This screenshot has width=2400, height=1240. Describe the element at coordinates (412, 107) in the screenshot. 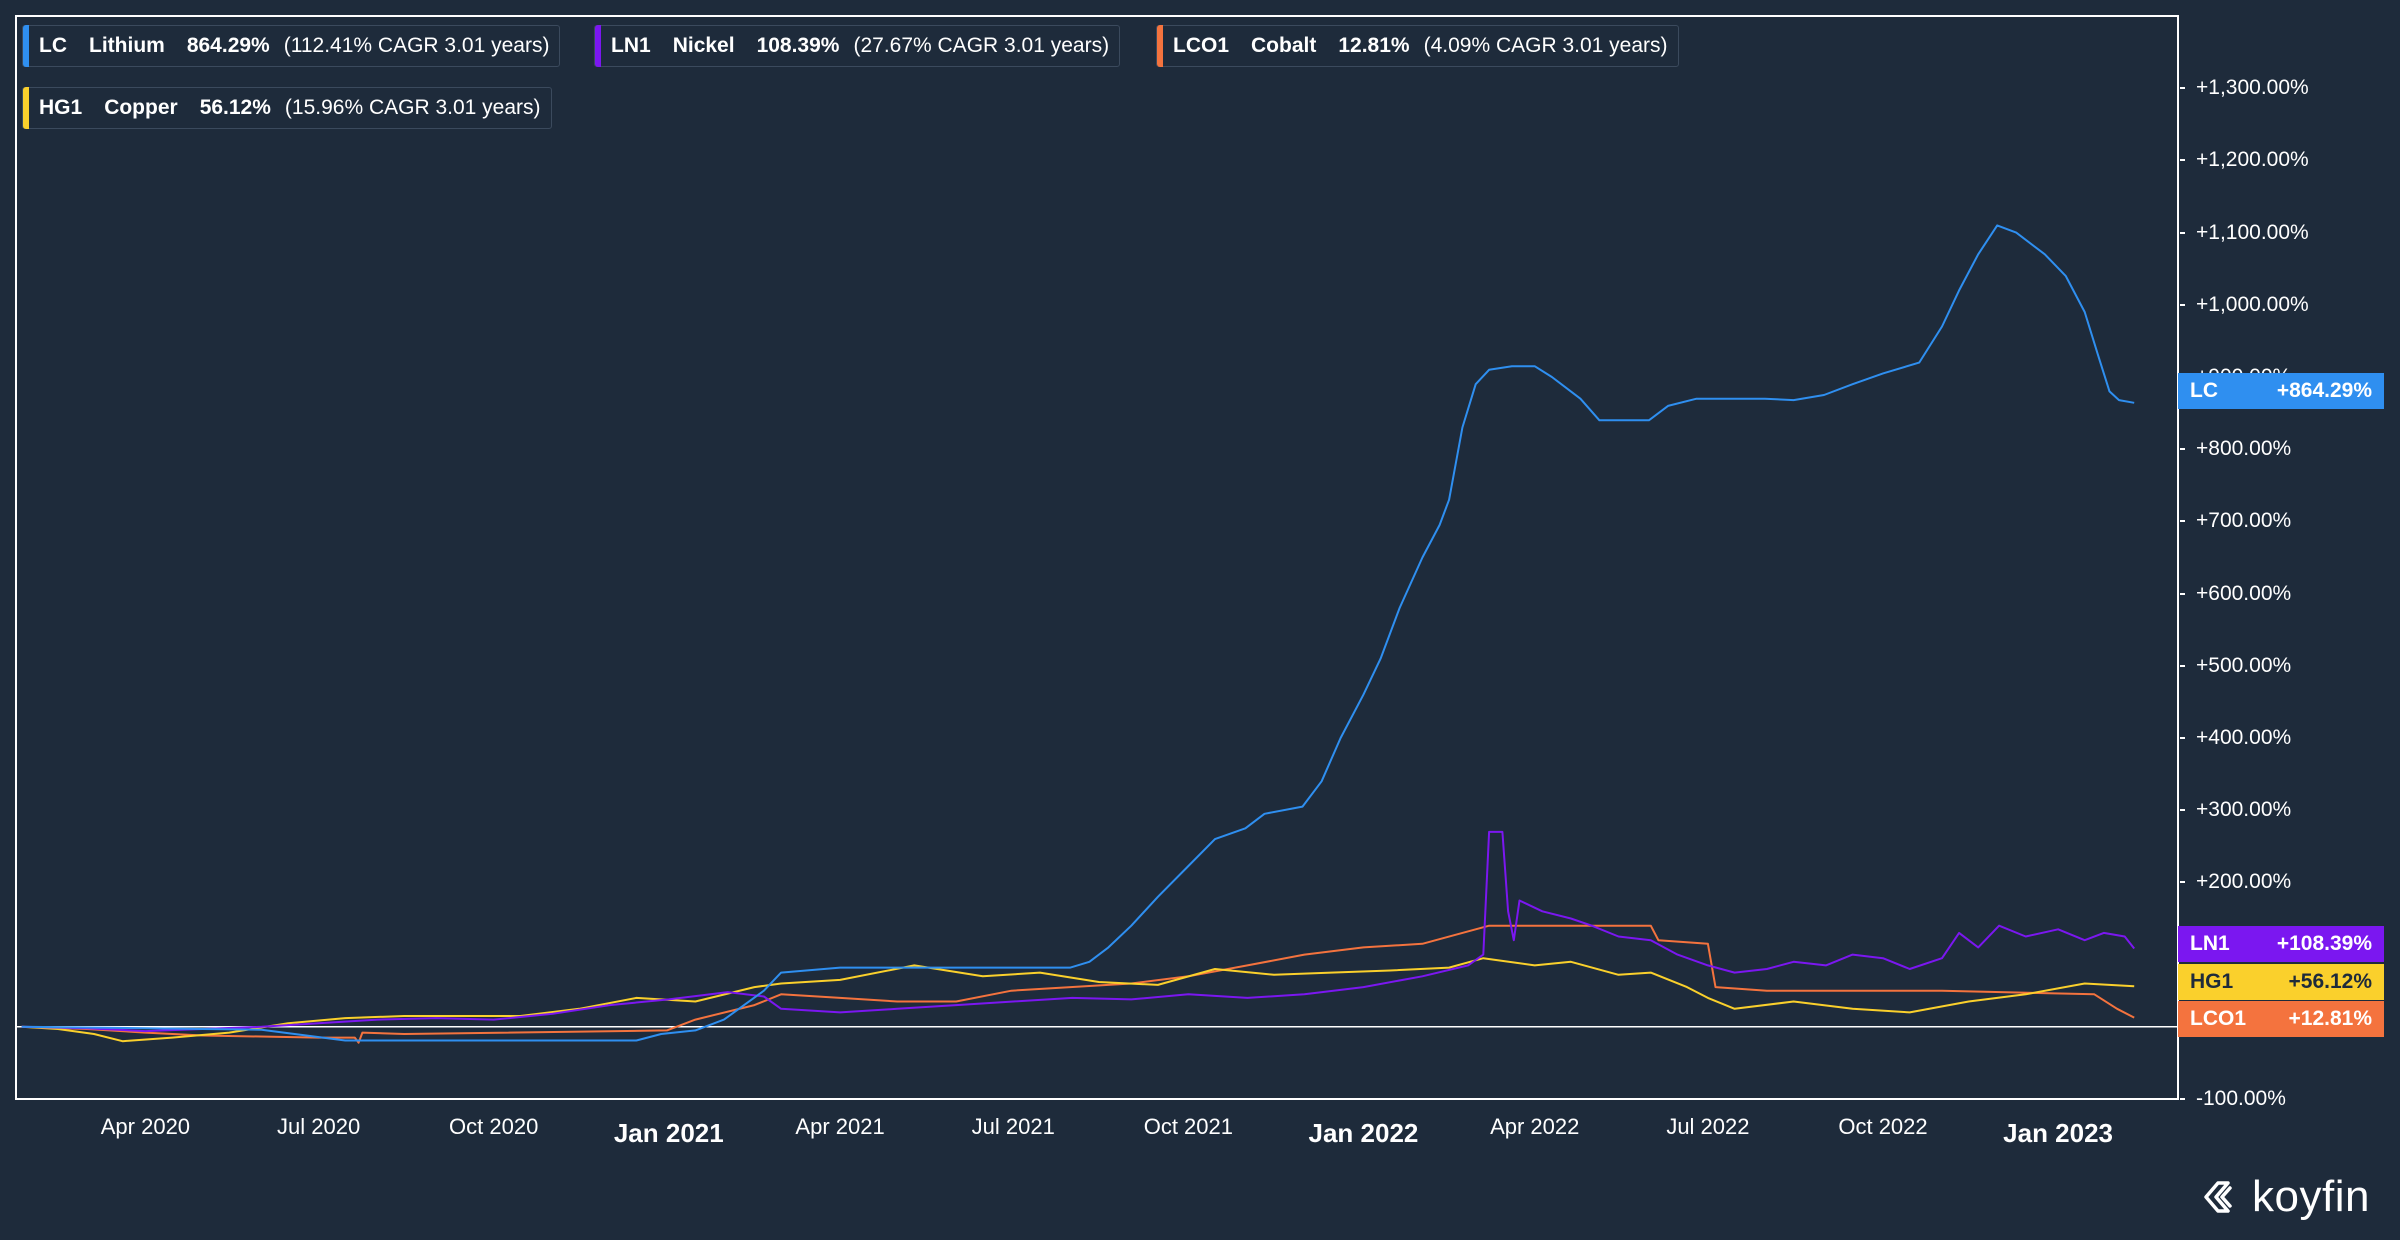

I see `legend-detail: (15.96% CAGR 3.01 years)` at that location.